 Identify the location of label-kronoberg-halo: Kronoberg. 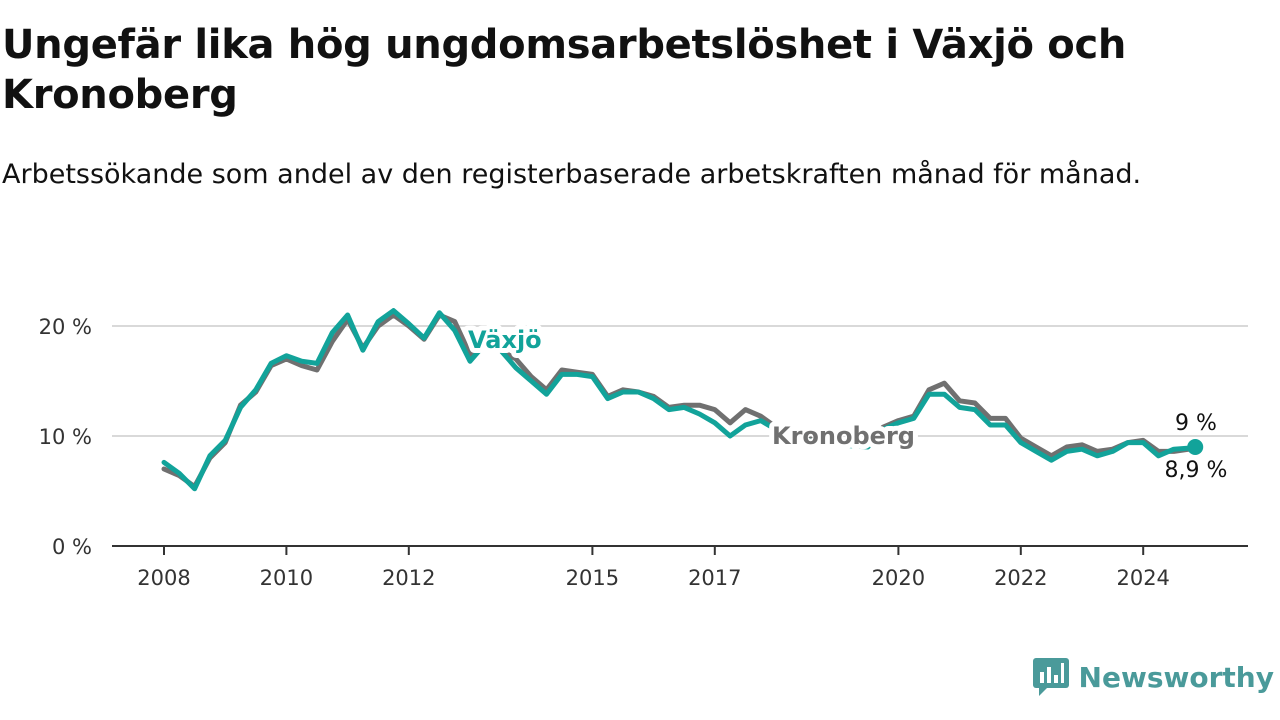
(843, 436).